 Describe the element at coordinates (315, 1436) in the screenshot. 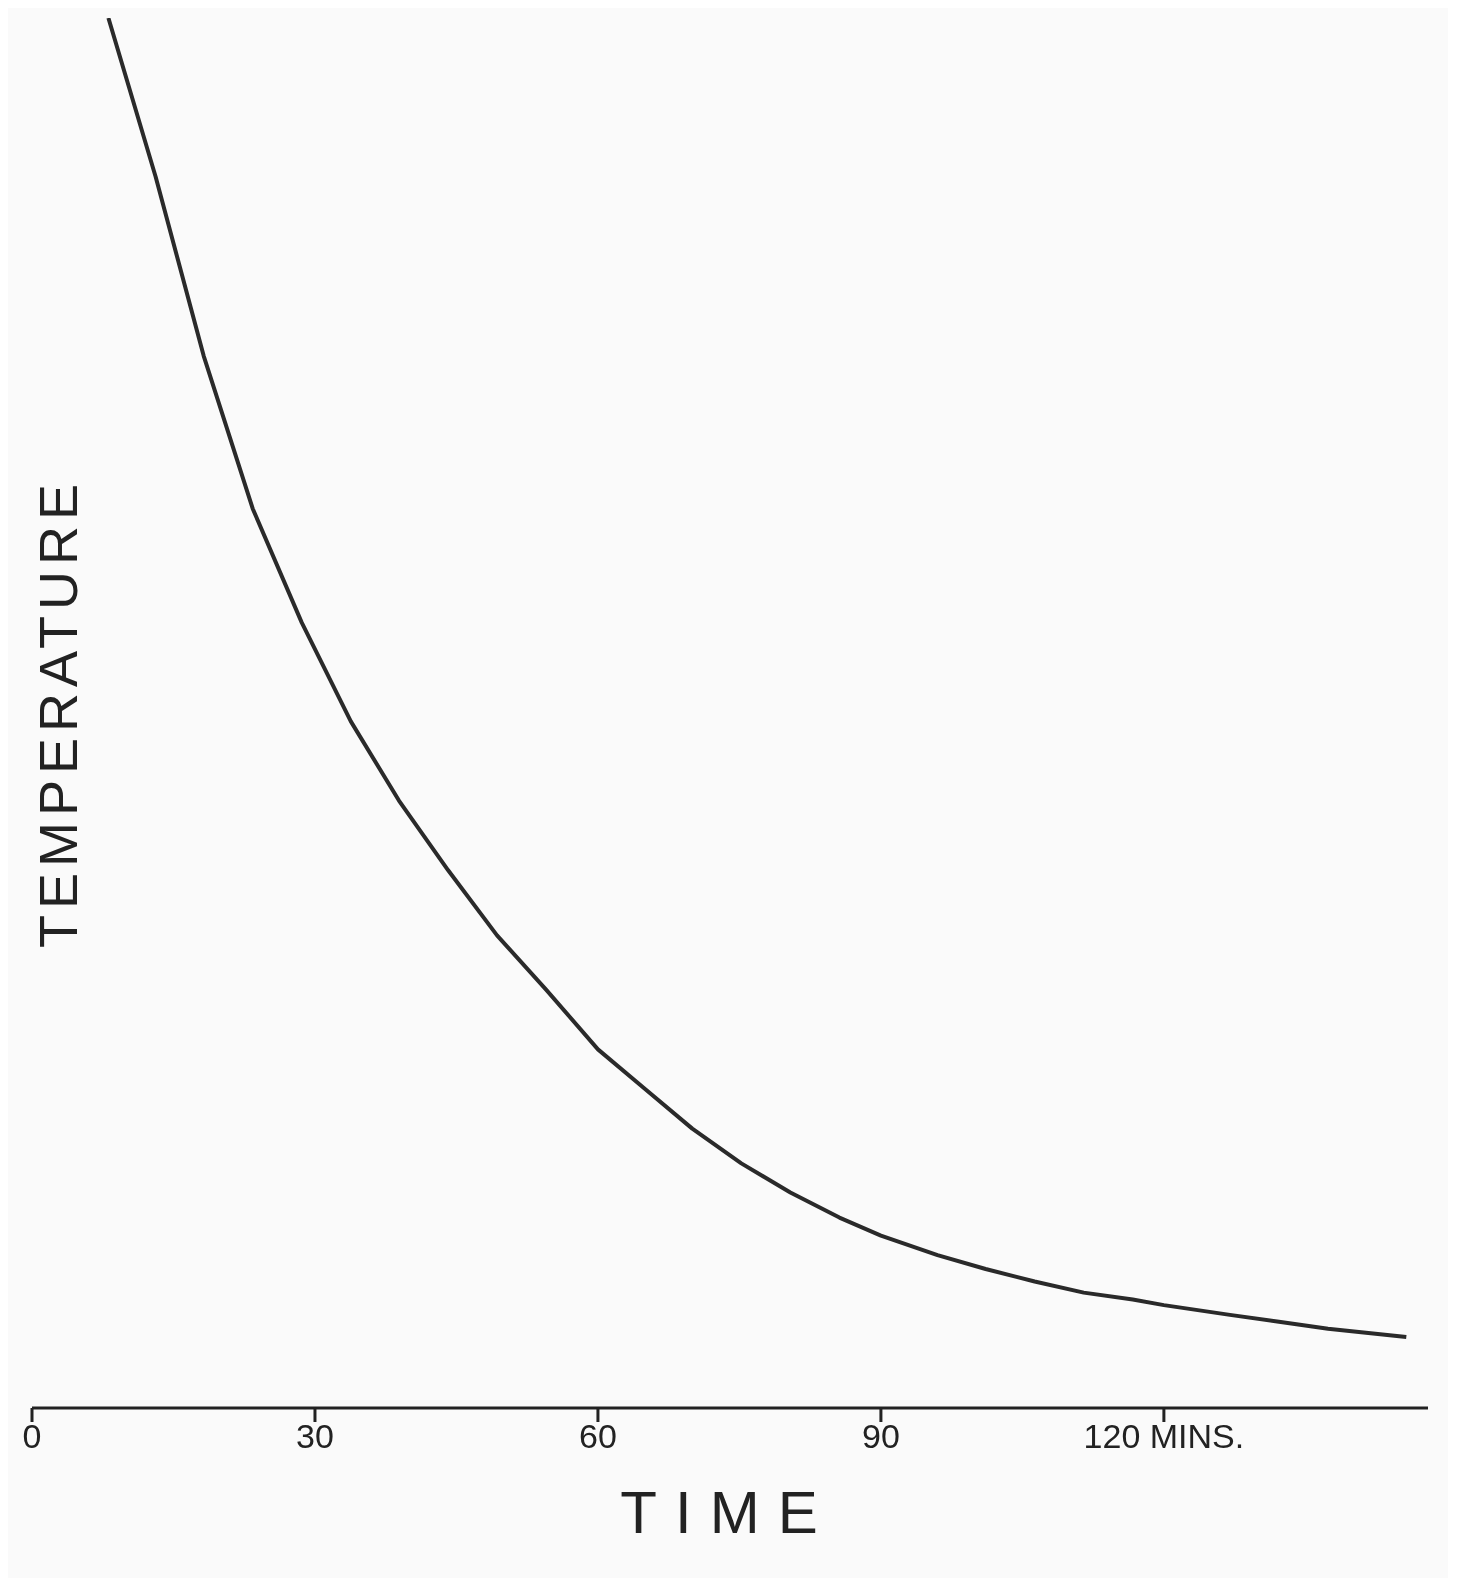

I see `x-tick-label: 30` at that location.